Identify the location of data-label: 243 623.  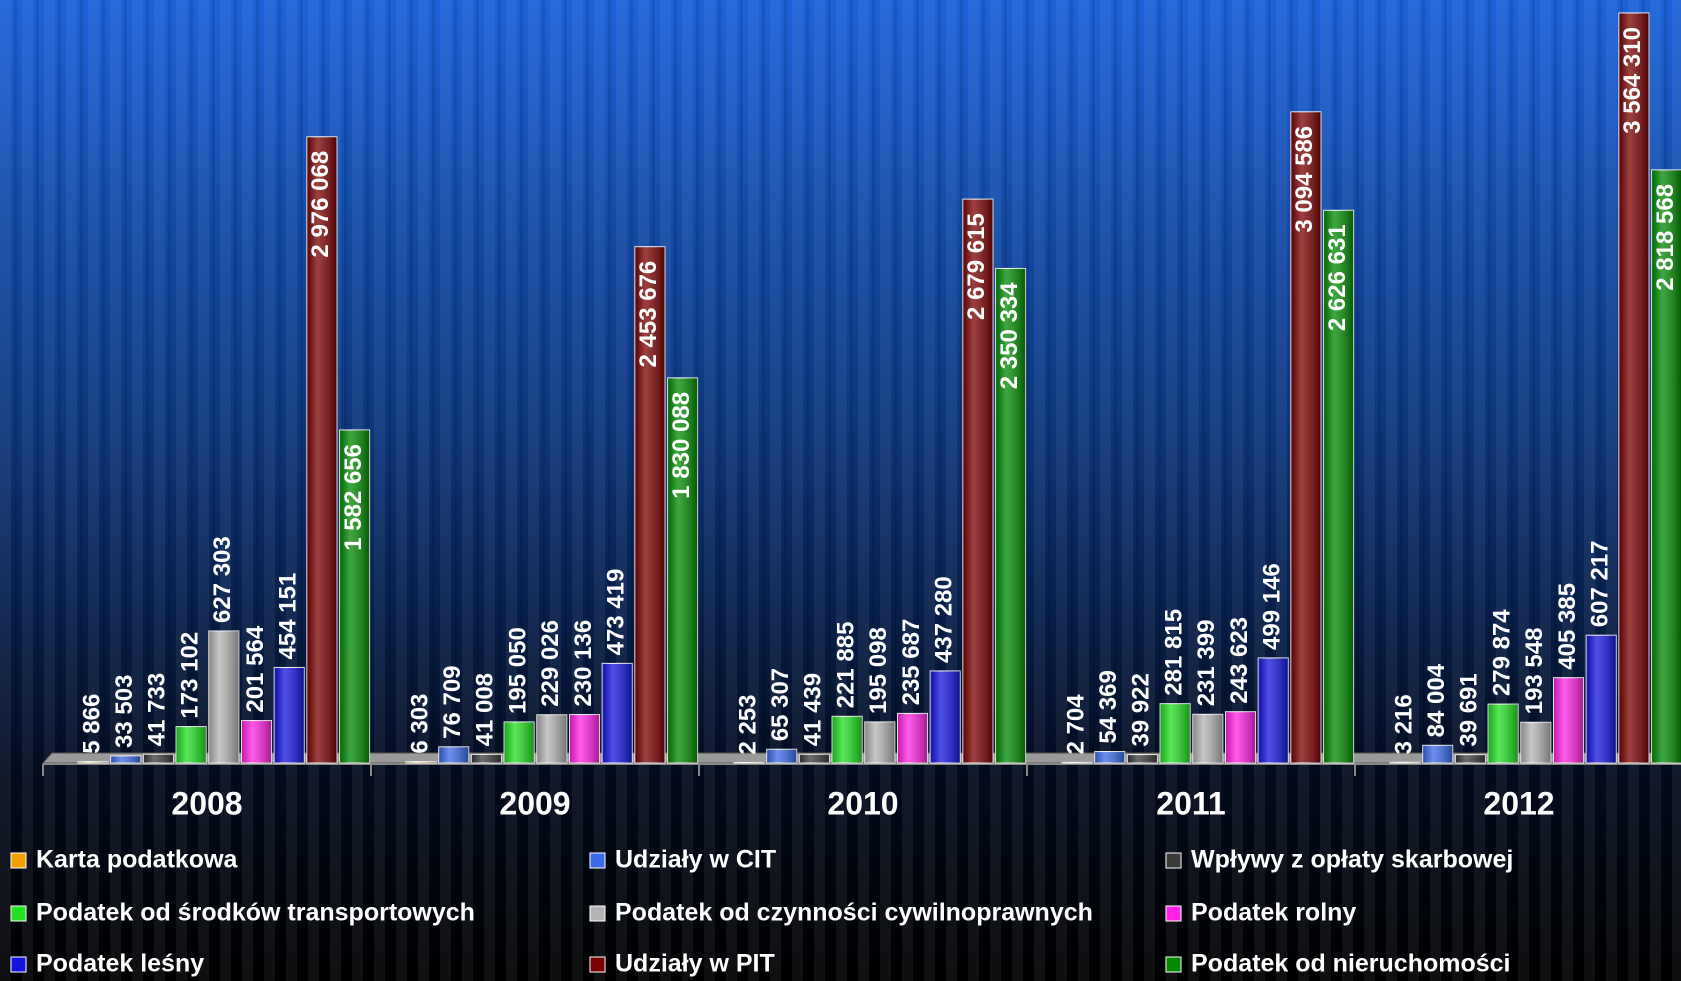
(1239, 660).